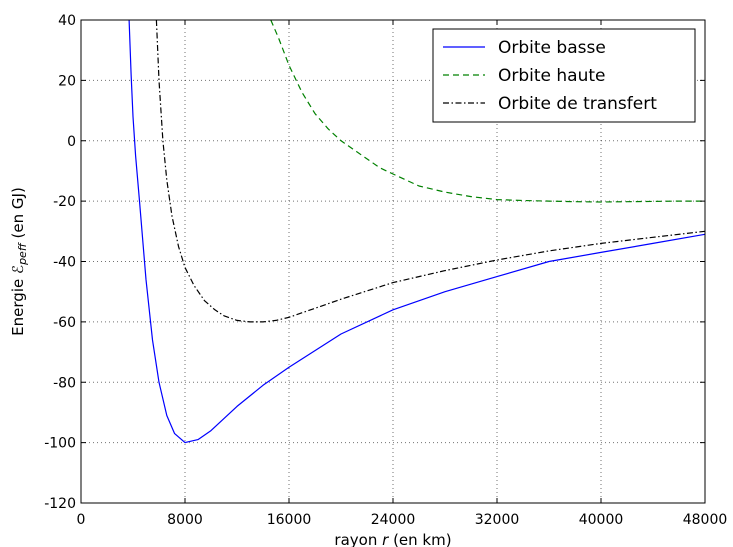 Image resolution: width=733 pixels, height=547 pixels. Describe the element at coordinates (601, 520) in the screenshot. I see `x-tick-label: 40000` at that location.